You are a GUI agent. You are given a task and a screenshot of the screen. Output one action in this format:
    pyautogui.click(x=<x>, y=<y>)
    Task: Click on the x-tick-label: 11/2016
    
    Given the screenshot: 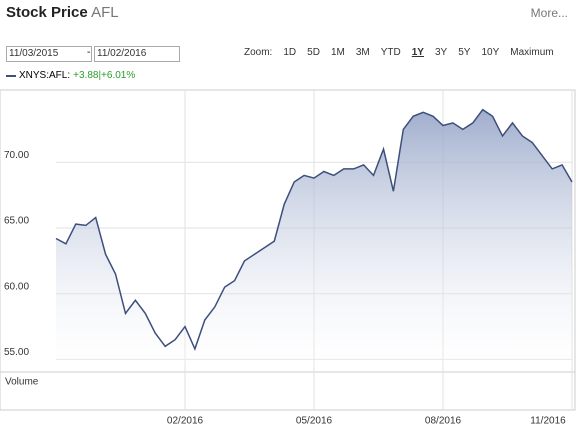 What is the action you would take?
    pyautogui.click(x=548, y=421)
    